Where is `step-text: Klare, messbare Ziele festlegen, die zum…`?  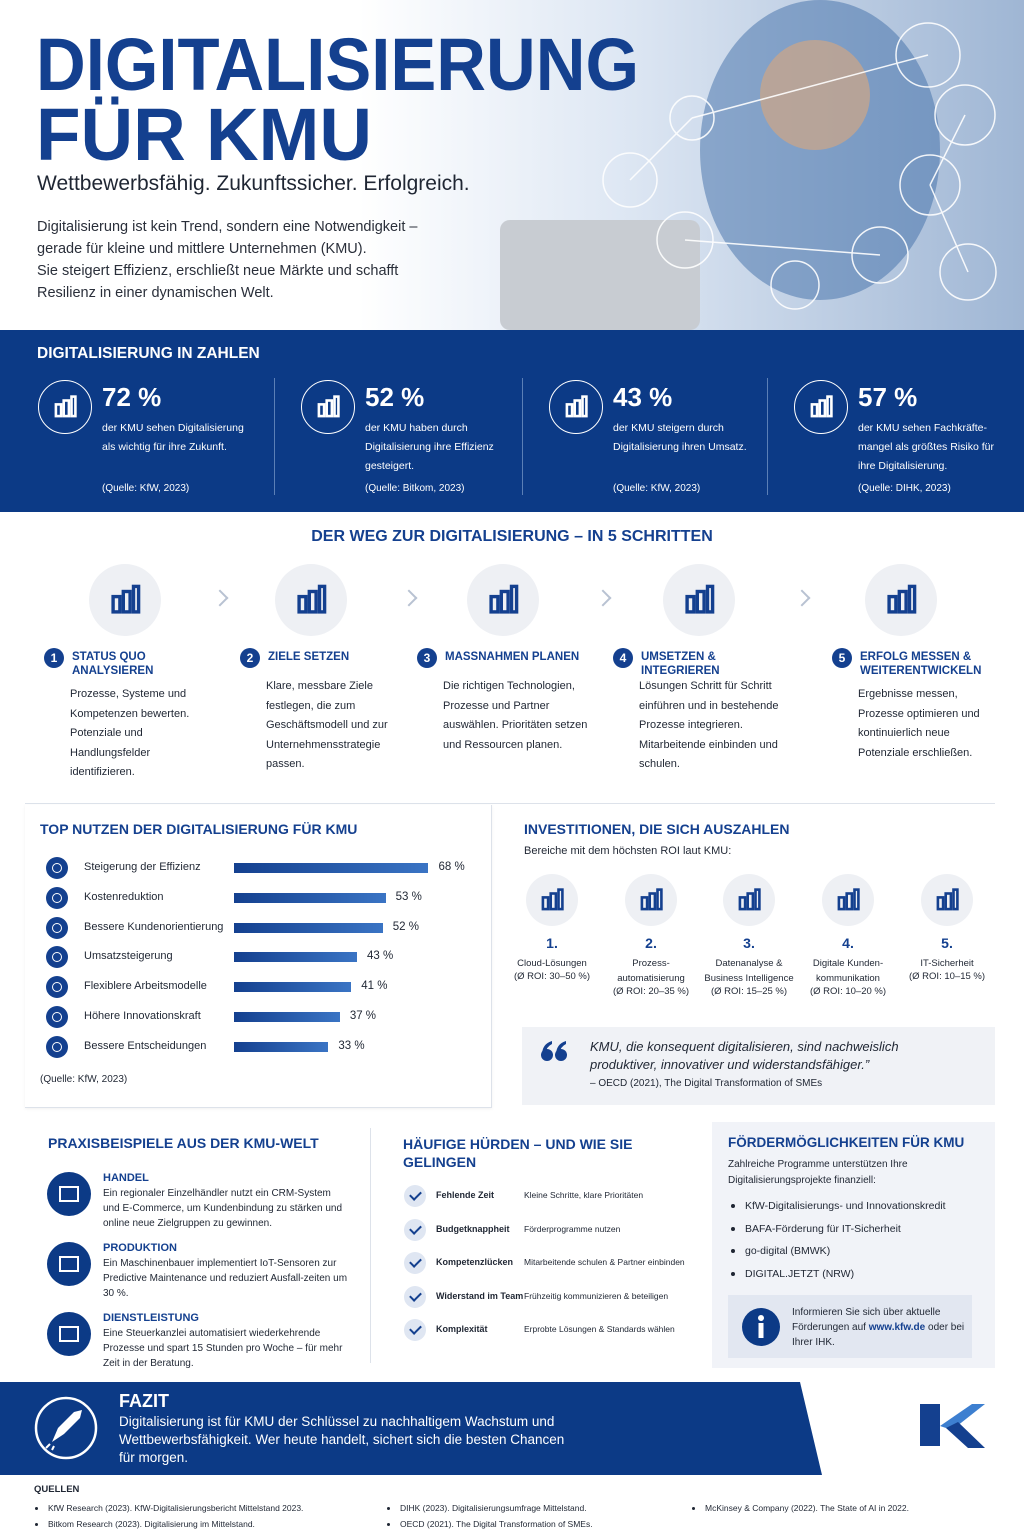 step-text: Klare, messbare Ziele festlegen, die zum… is located at coordinates (327, 725).